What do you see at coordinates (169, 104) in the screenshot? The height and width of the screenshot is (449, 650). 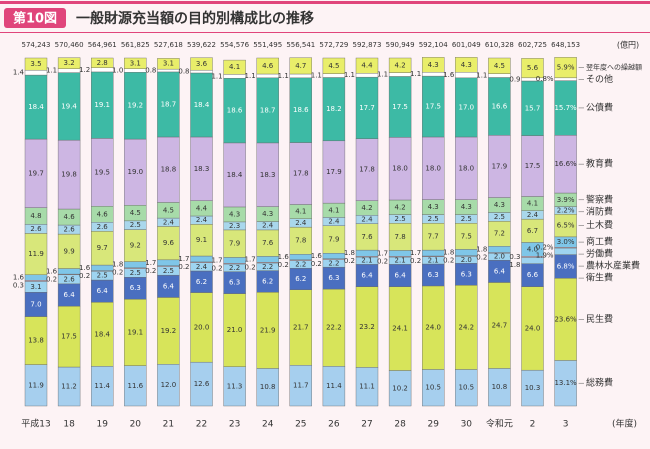 I see `value-label: 18.7` at bounding box center [169, 104].